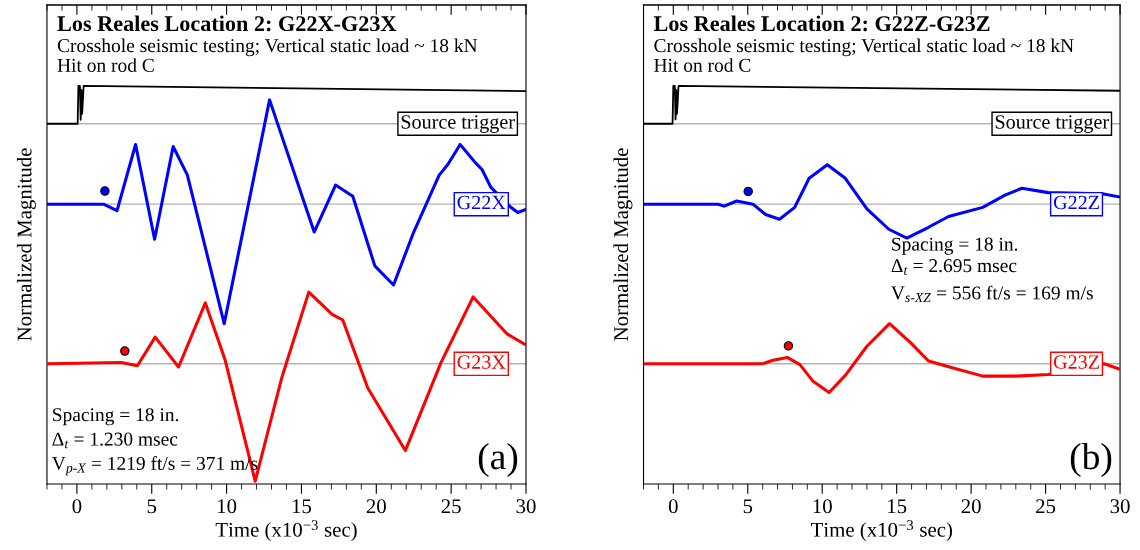 This screenshot has height=550, width=1140. I want to click on annotation: Δ$_{t}$ = 2.695 msec, so click(954, 267).